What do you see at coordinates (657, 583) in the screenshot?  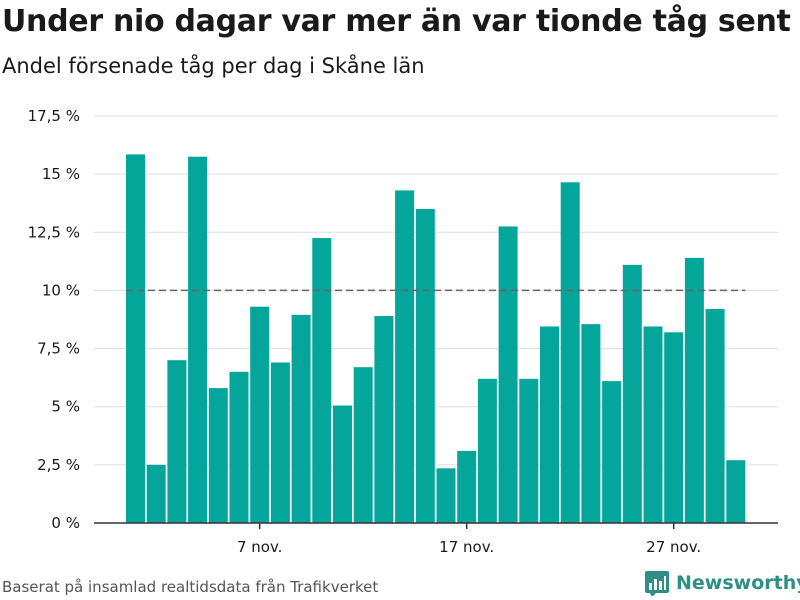 I see `newsworthy-logo-icon` at bounding box center [657, 583].